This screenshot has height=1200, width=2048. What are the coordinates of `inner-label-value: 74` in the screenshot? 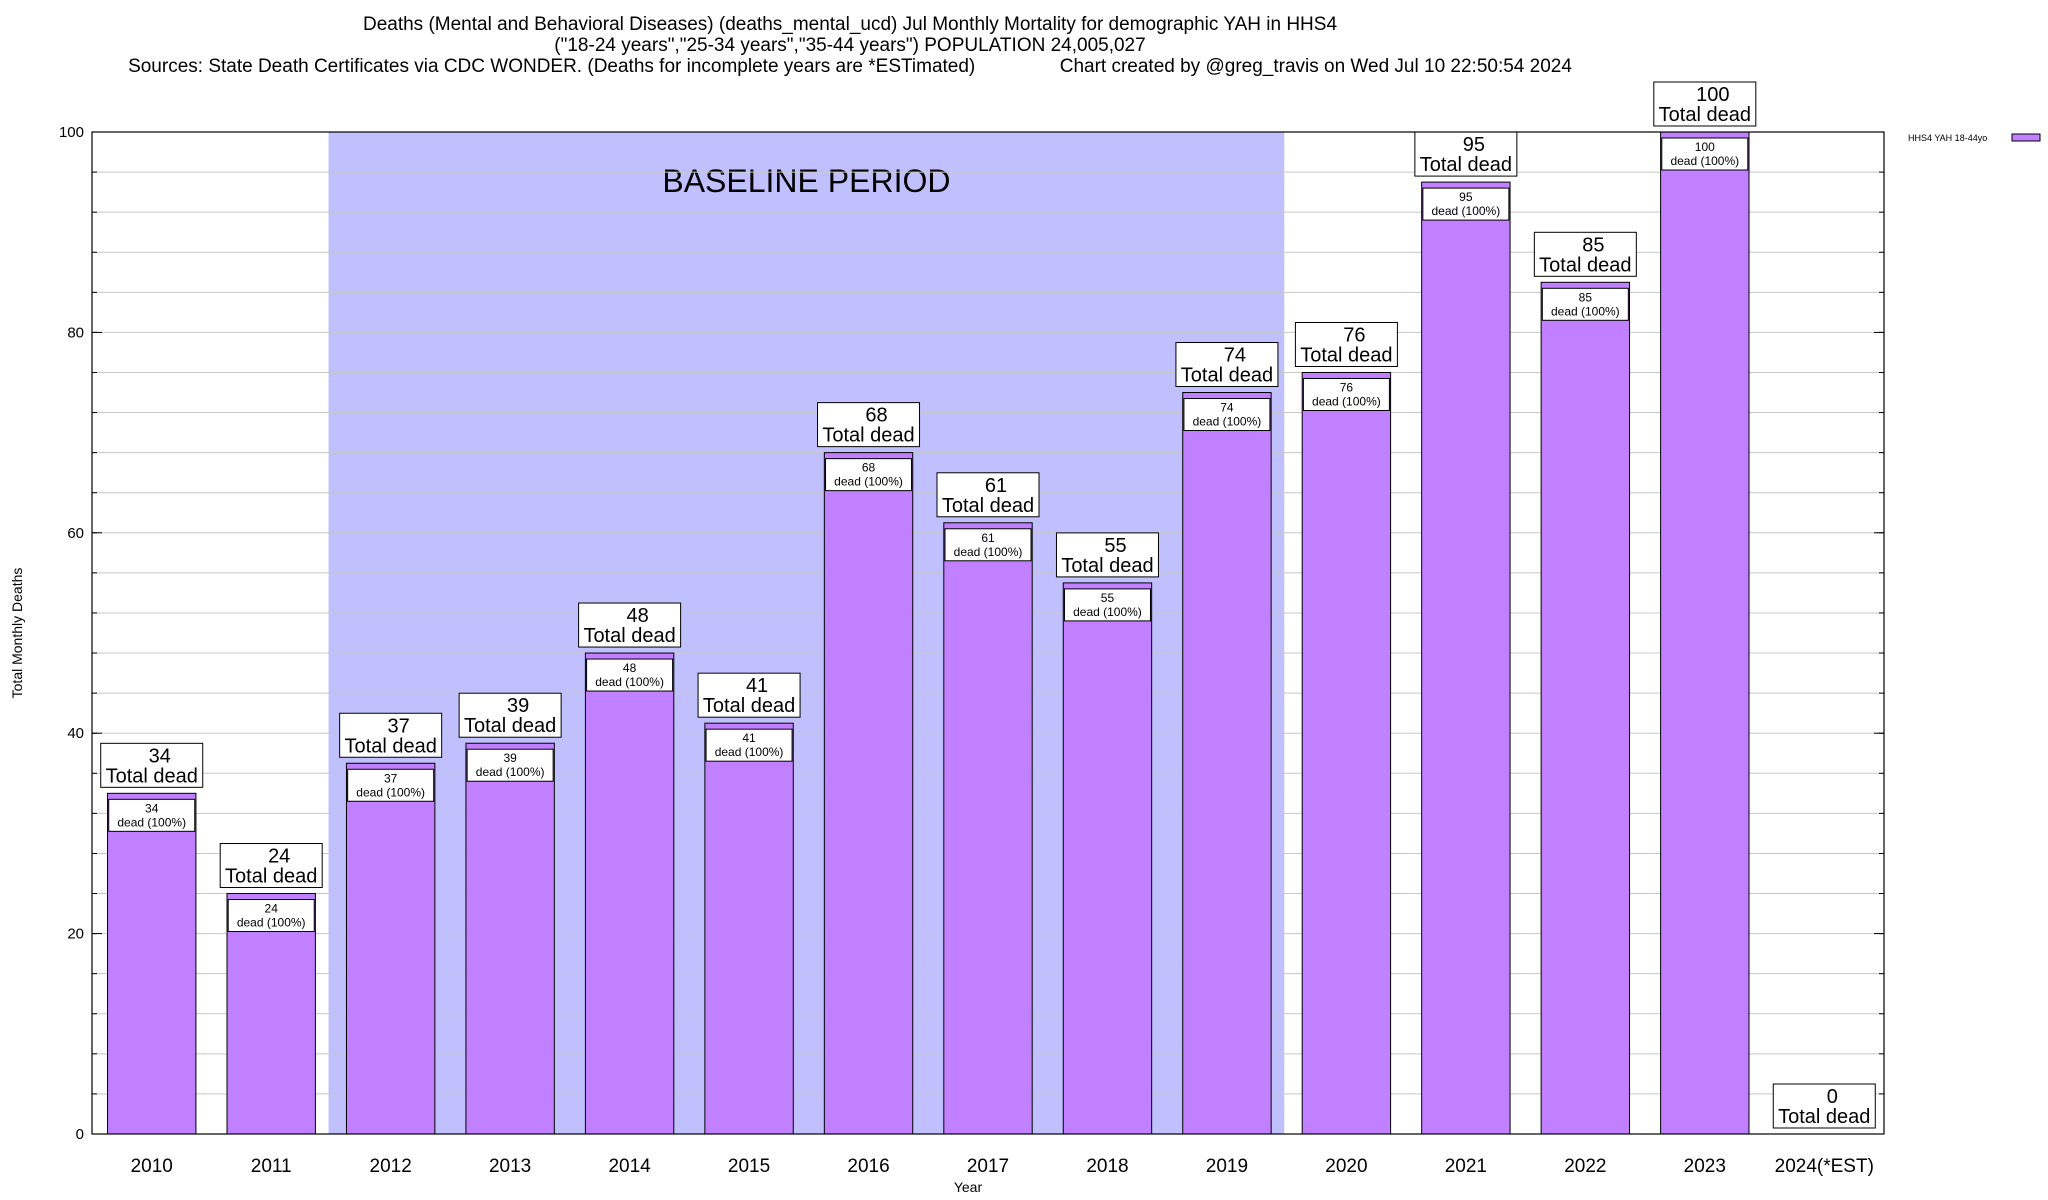 It's located at (1227, 408).